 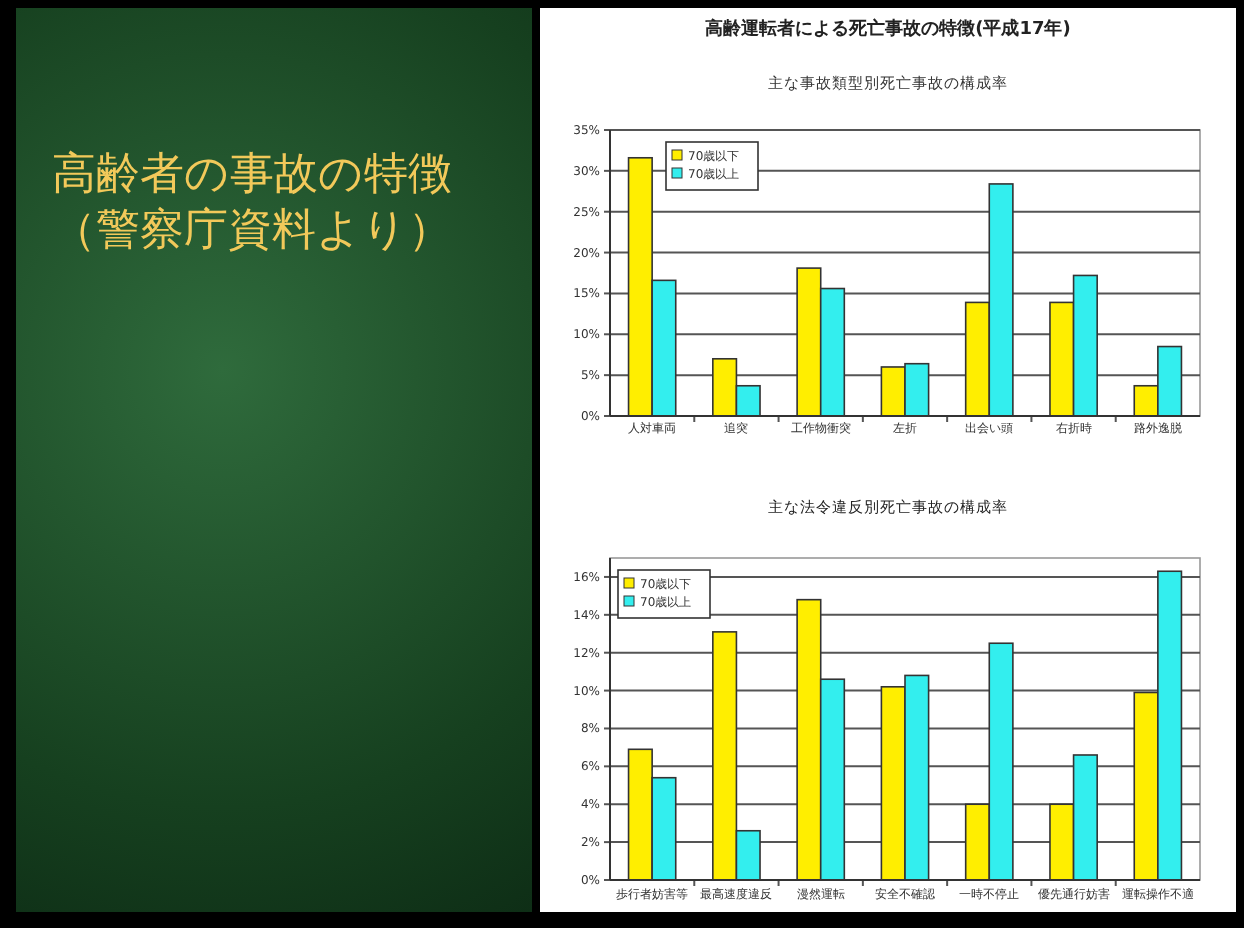 What do you see at coordinates (888, 29) in the screenshot?
I see `chart-title: 高齢運転者による死亡事故の特徴(平成17年)` at bounding box center [888, 29].